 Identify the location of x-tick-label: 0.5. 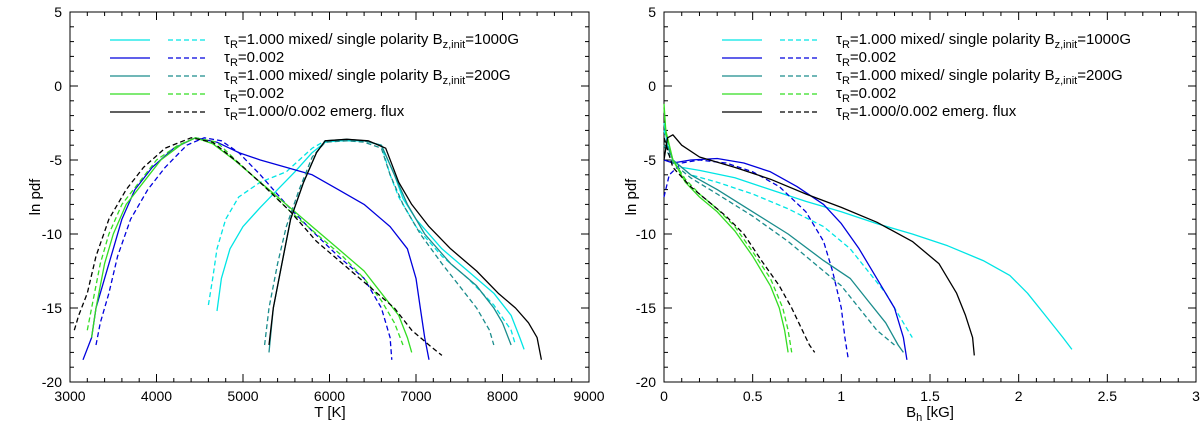
(753, 396).